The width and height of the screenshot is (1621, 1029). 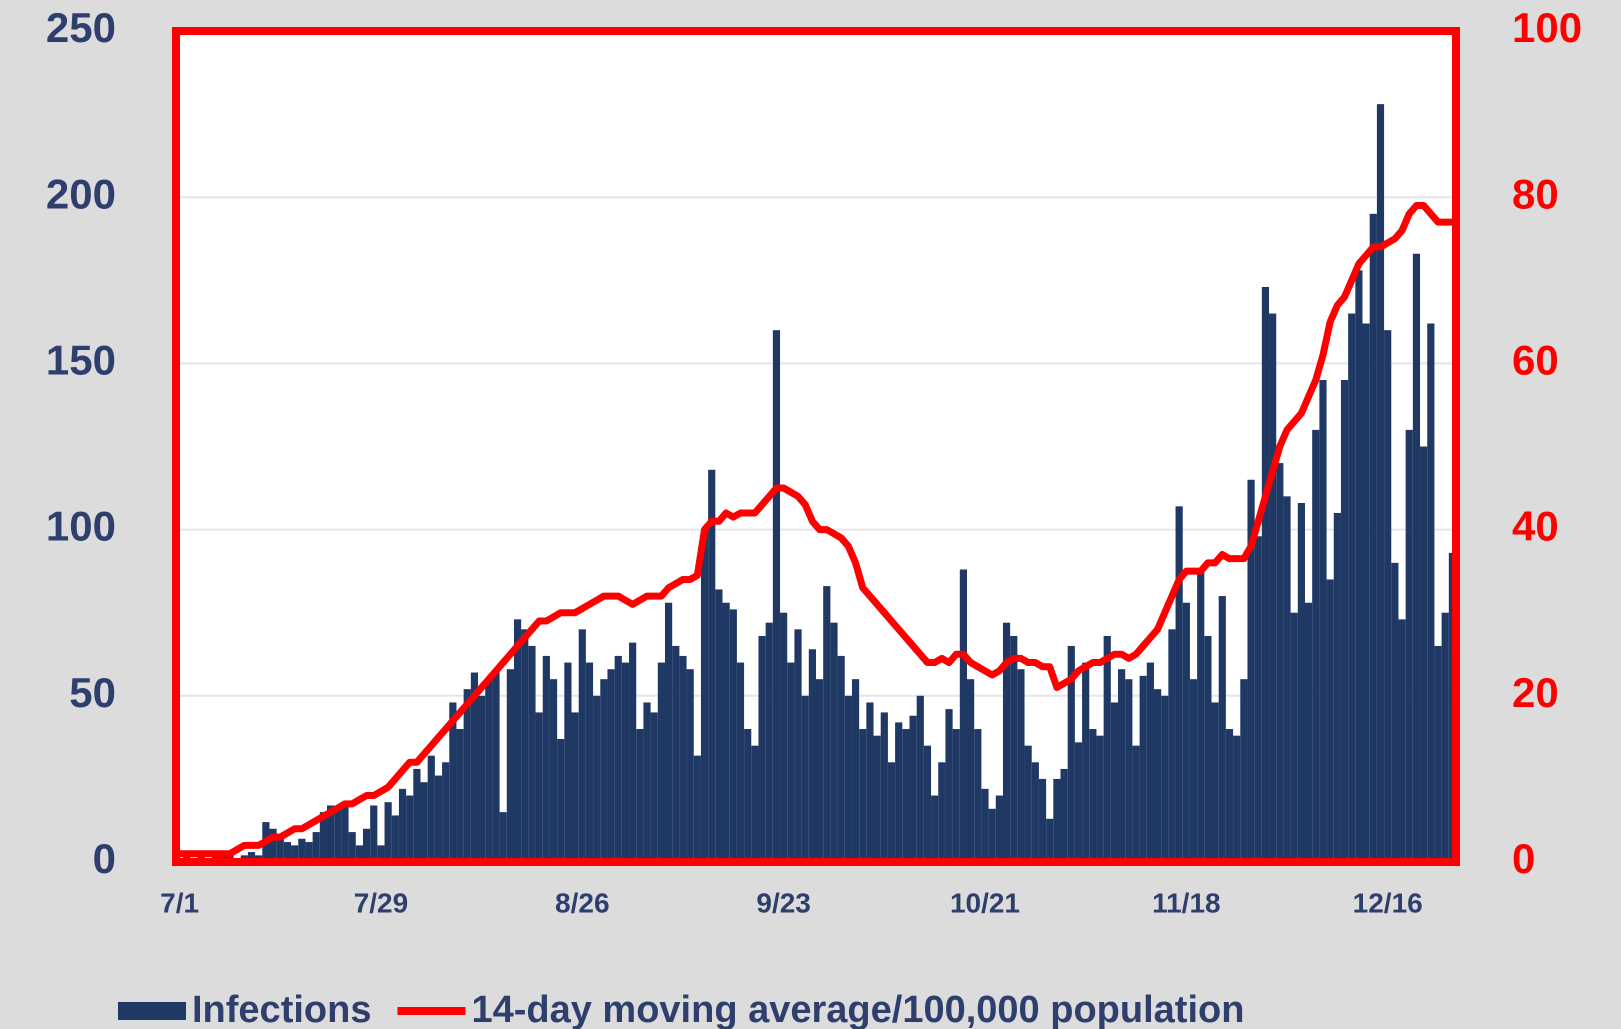 What do you see at coordinates (857, 1009) in the screenshot?
I see `legend-label: 14-day moving average/100,000 population` at bounding box center [857, 1009].